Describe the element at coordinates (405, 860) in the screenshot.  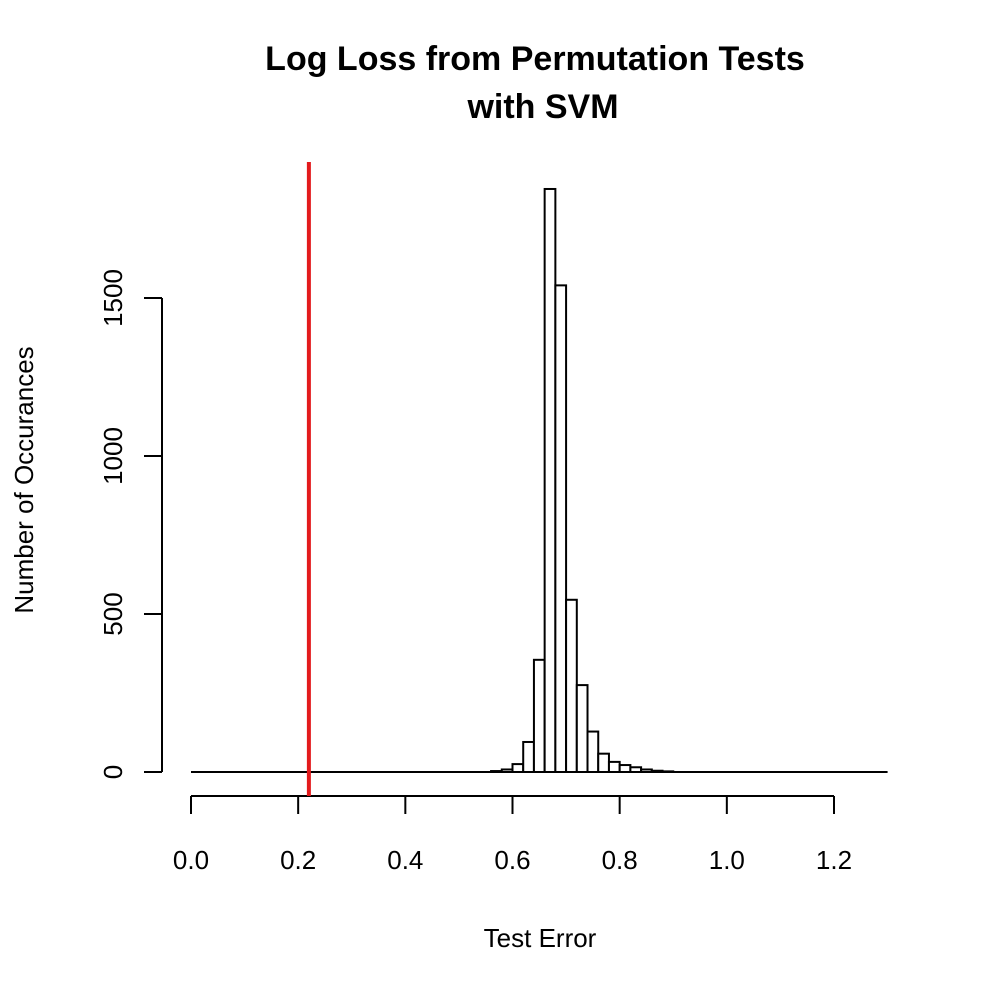
I see `x-tick-label: 0.4` at that location.